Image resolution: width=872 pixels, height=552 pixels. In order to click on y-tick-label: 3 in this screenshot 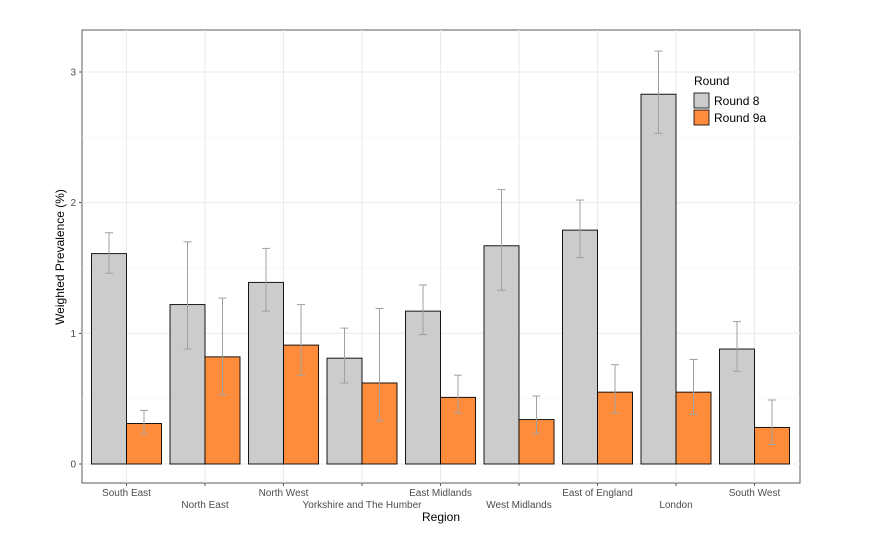, I will do `click(73, 73)`.